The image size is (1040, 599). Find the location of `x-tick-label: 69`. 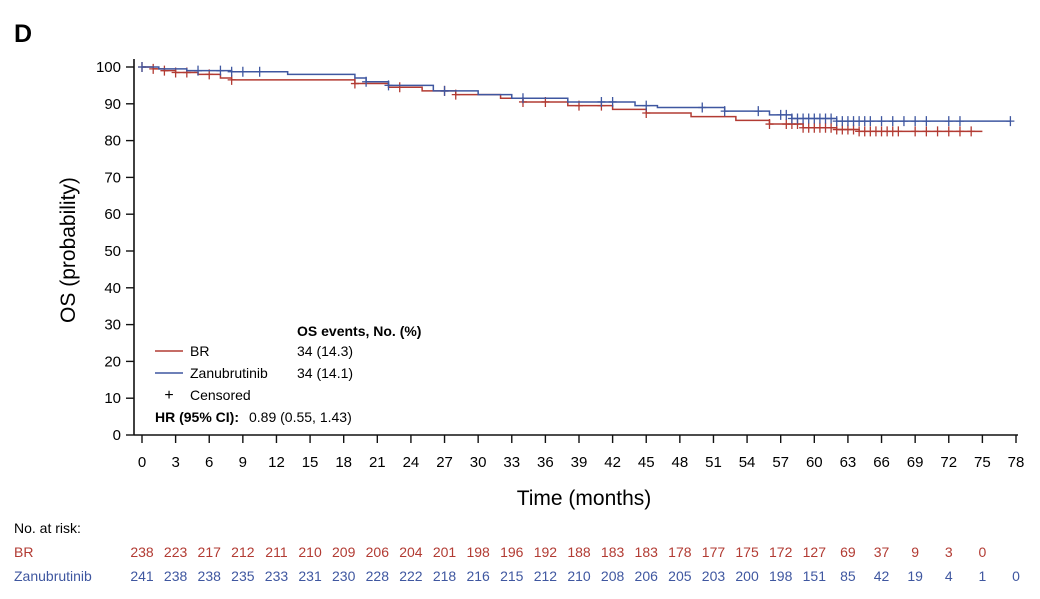

x-tick-label: 69 is located at coordinates (915, 462).